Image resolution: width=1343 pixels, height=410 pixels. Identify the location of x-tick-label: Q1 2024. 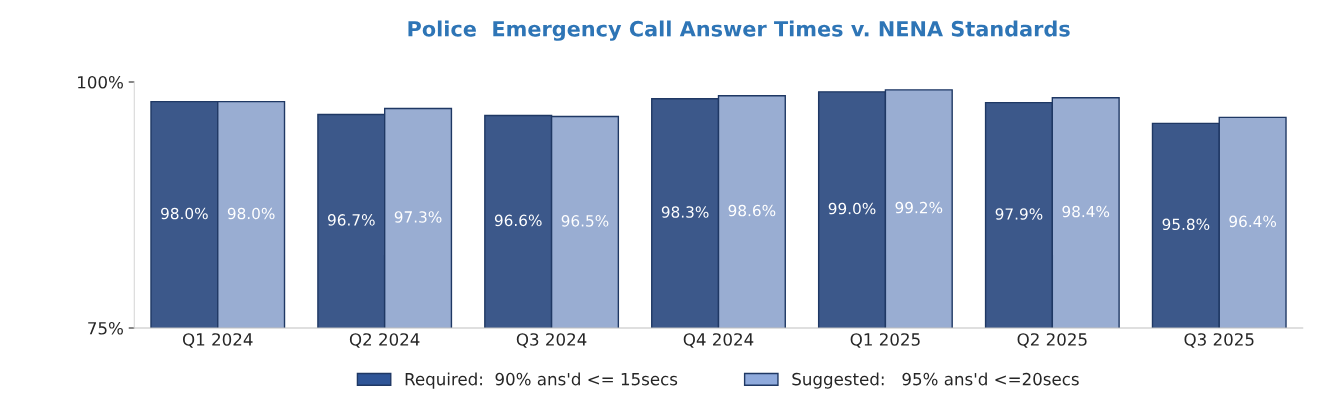
(217, 340).